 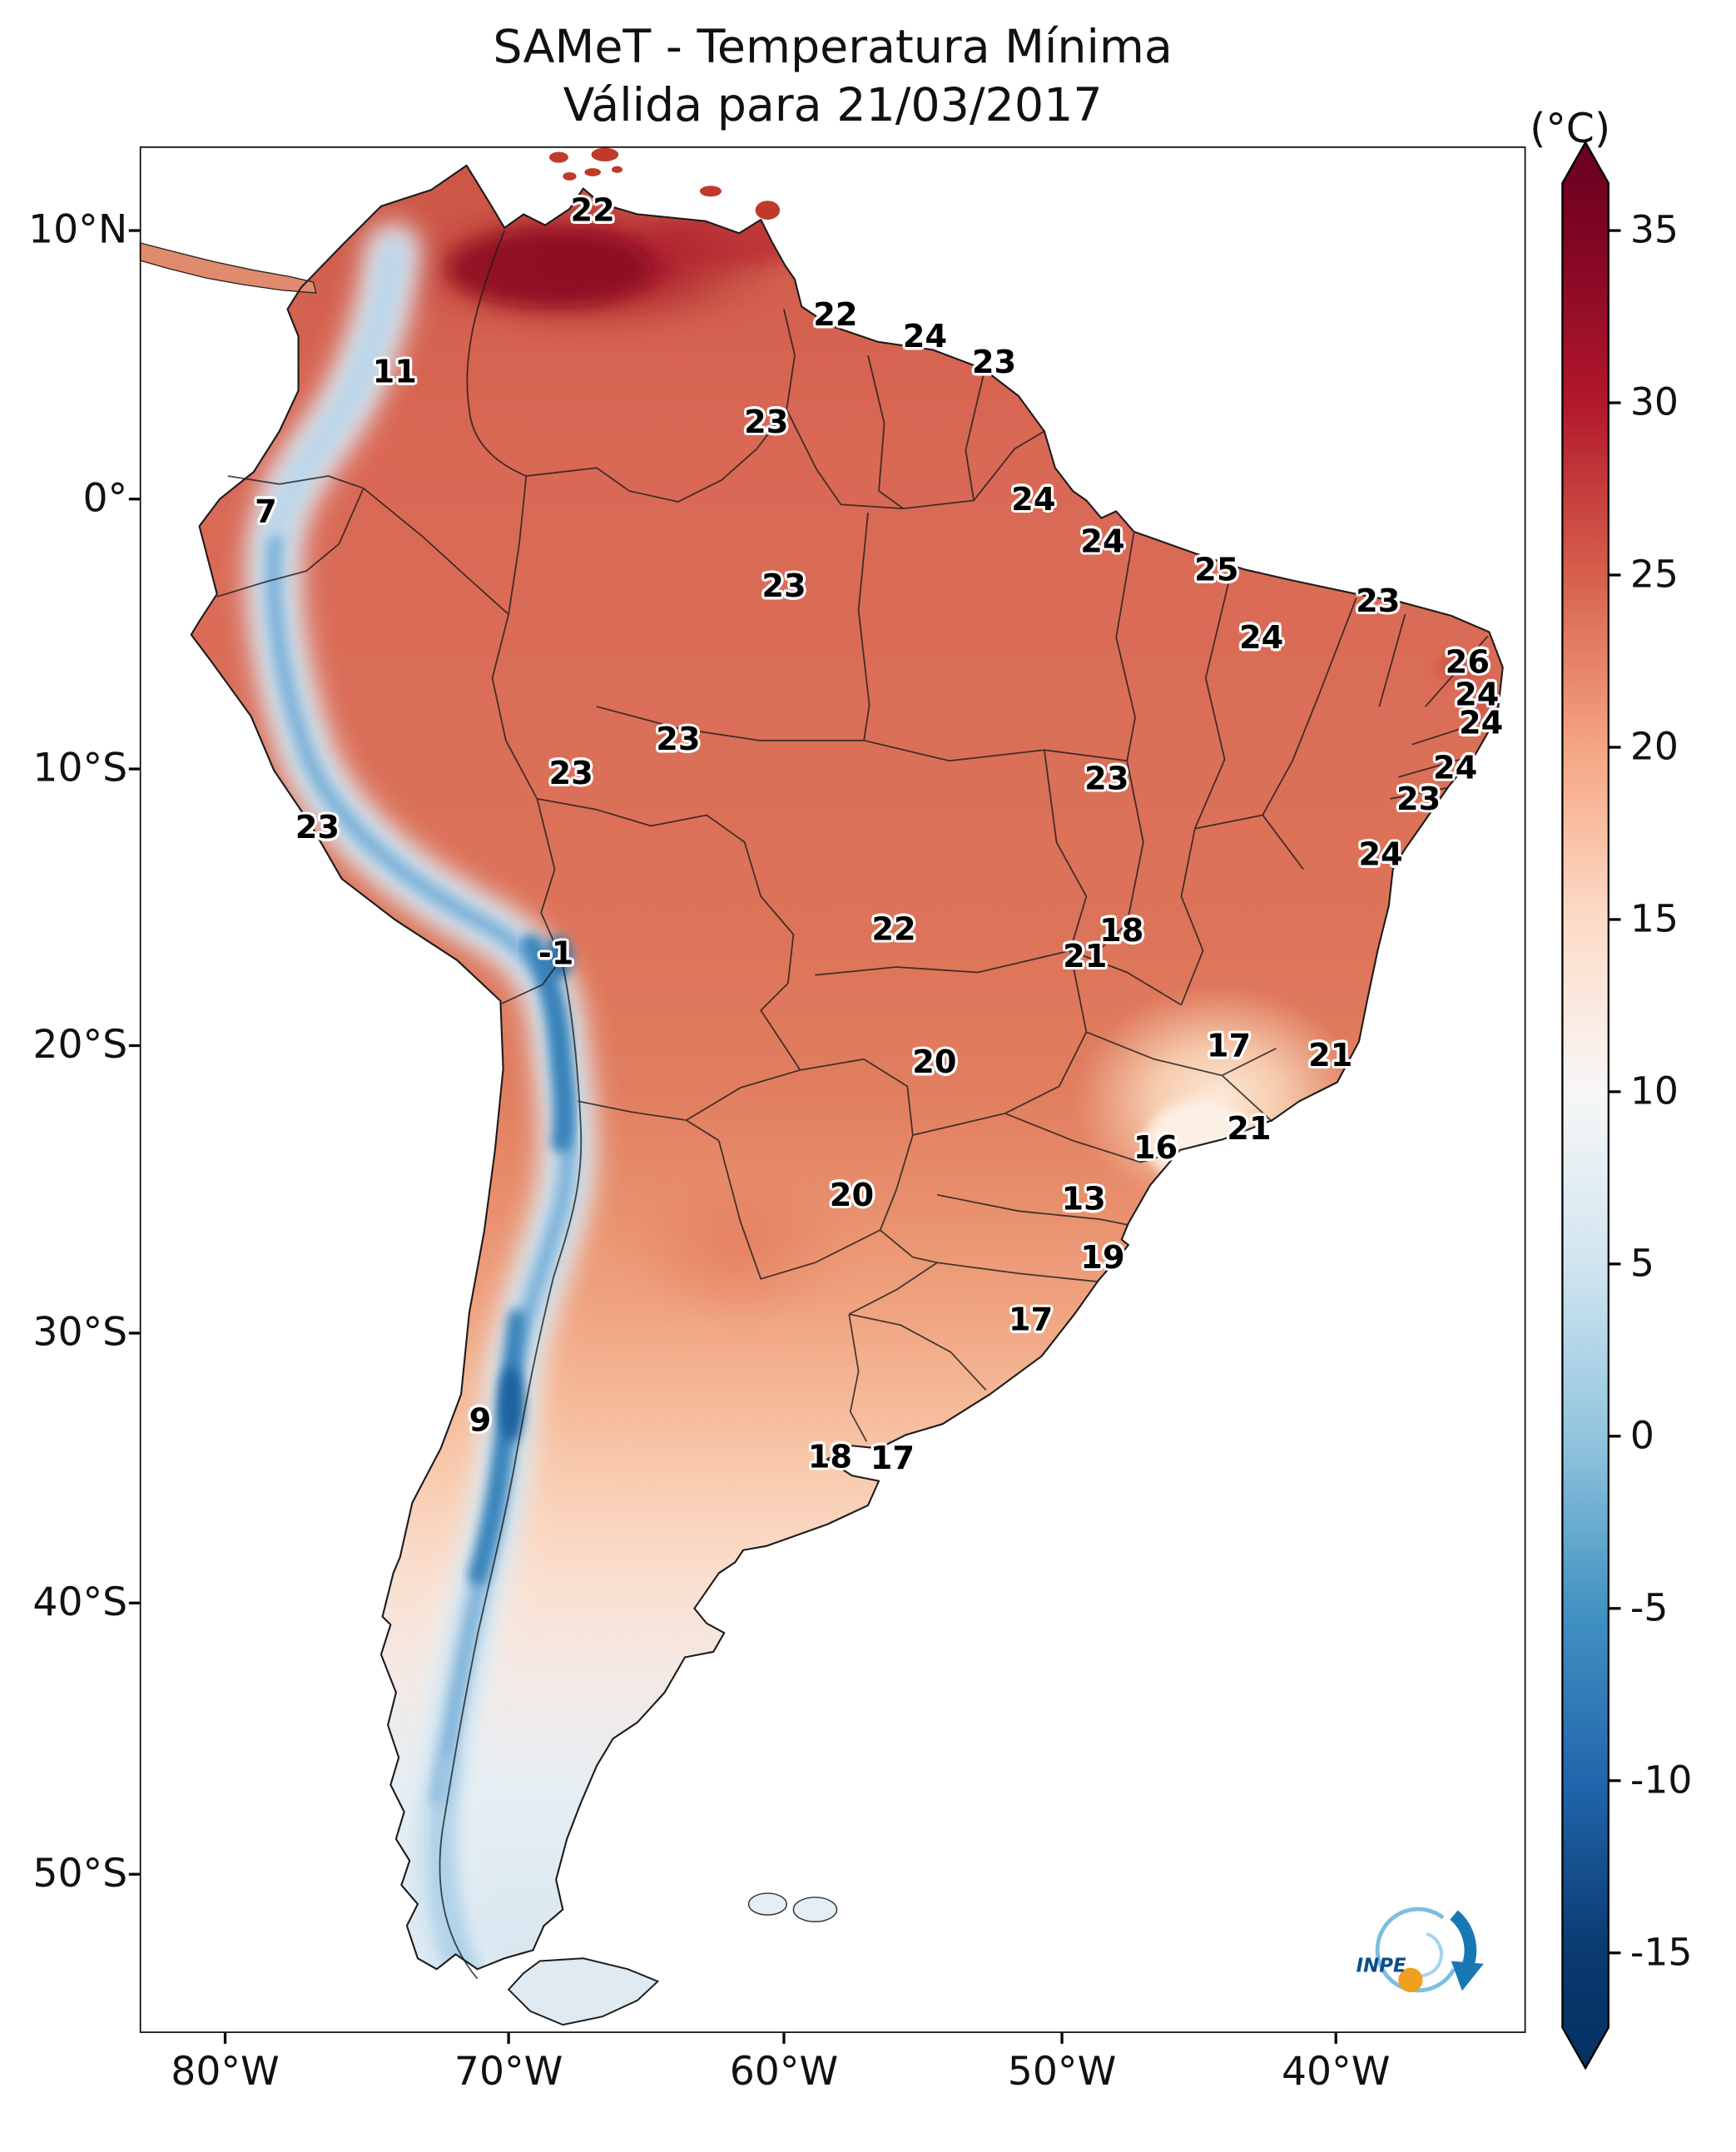 I want to click on lat-tick-label: 10°S, so click(x=80, y=767).